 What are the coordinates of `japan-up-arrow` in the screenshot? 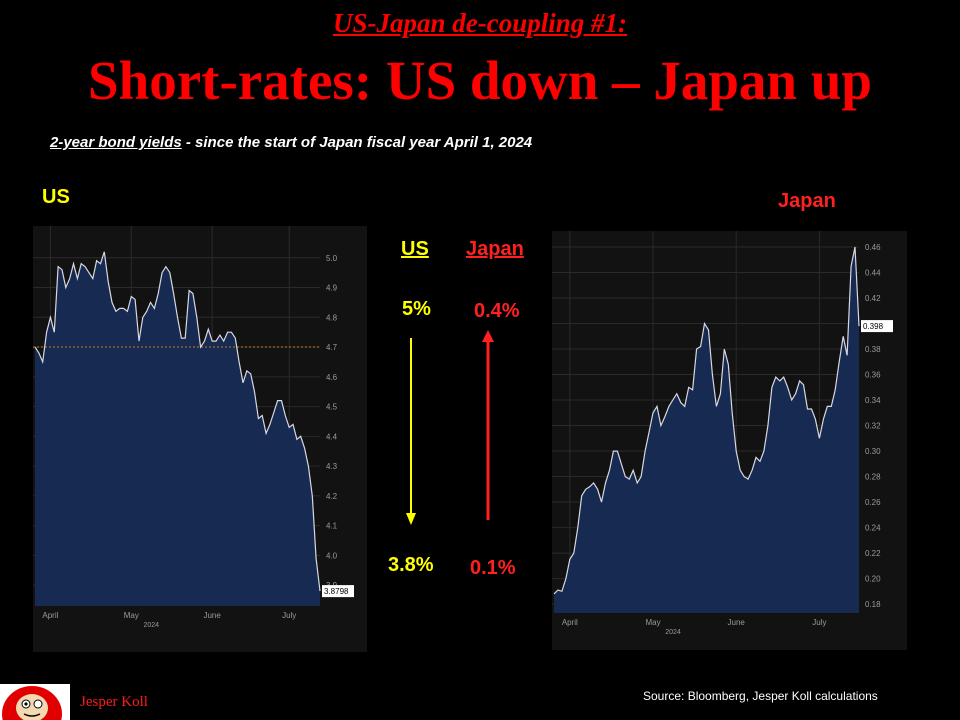 It's located at (488, 425).